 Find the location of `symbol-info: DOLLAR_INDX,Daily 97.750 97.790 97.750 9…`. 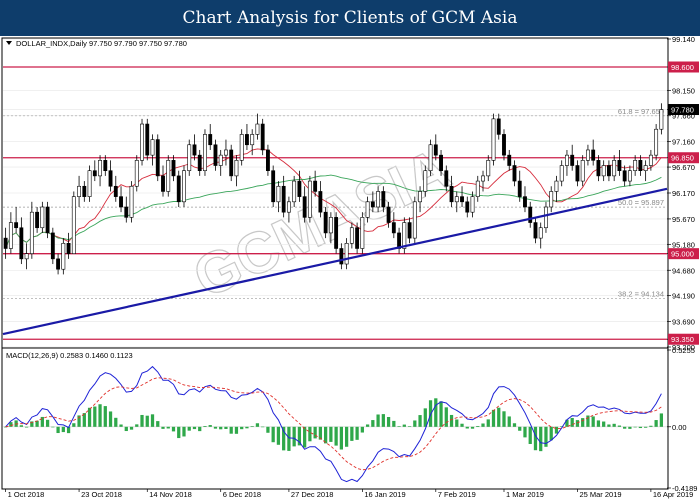

symbol-info: DOLLAR_INDX,Daily 97.750 97.790 97.750 9… is located at coordinates (101, 43).